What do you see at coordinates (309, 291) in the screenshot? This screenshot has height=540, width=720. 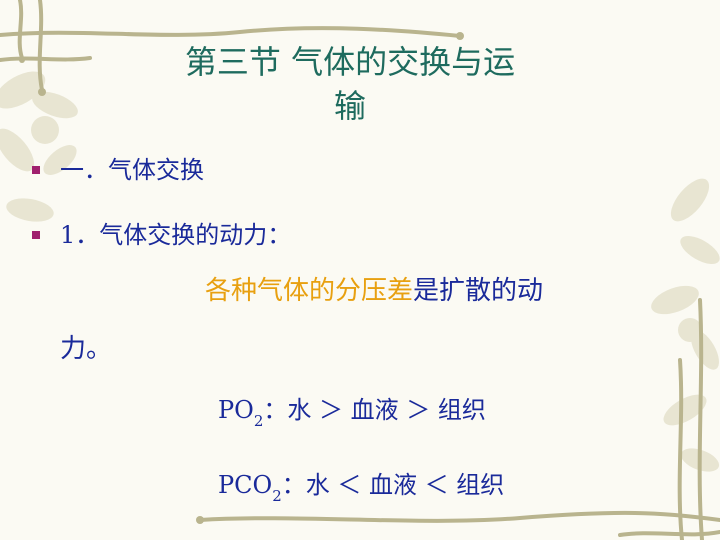 I see `highlight-text: 各种气体的分压差` at bounding box center [309, 291].